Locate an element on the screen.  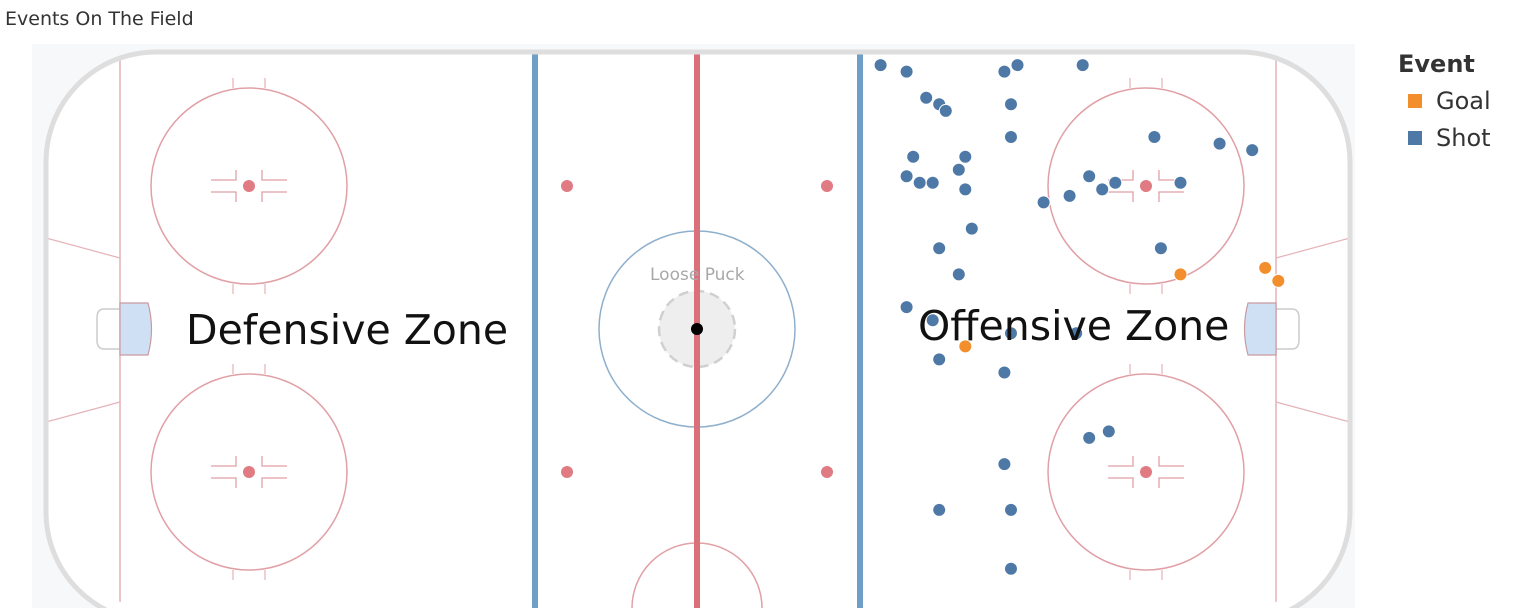
faceoff-circle-left-top is located at coordinates (249, 186).